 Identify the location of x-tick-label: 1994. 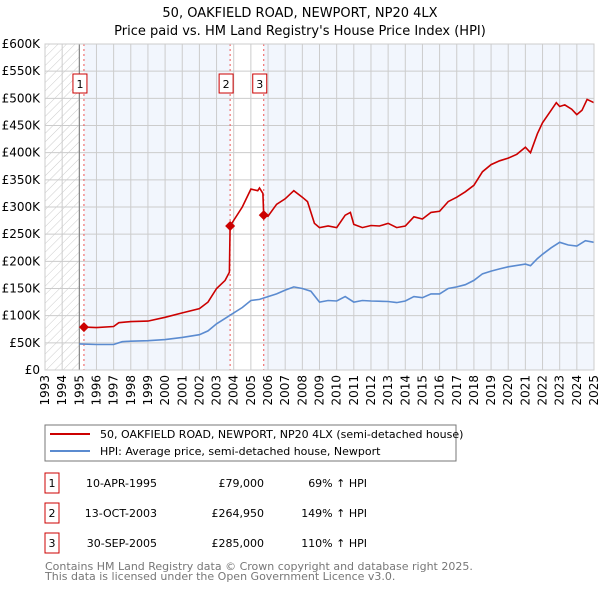
(62, 390).